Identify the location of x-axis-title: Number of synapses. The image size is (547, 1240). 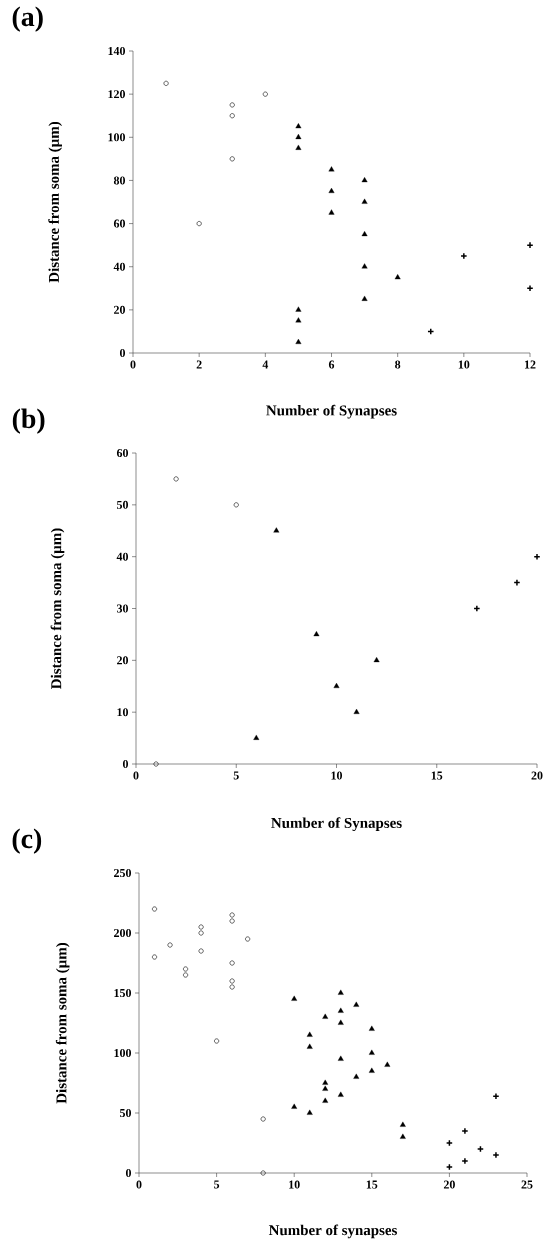
(332, 1231).